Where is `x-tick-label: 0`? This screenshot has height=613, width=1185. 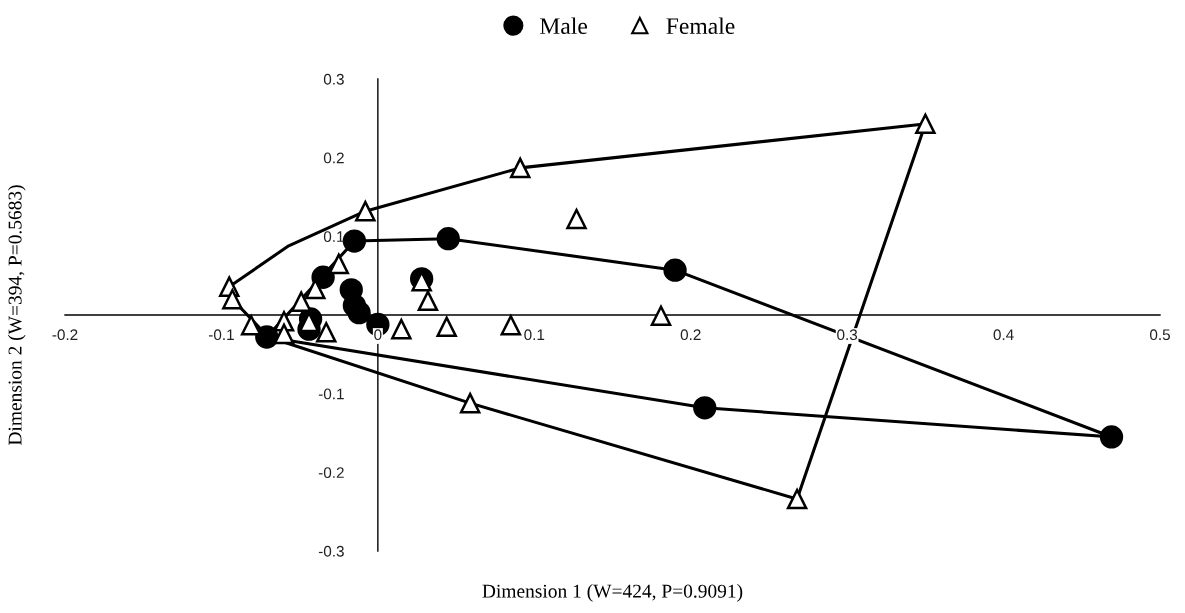
x-tick-label: 0 is located at coordinates (378, 335).